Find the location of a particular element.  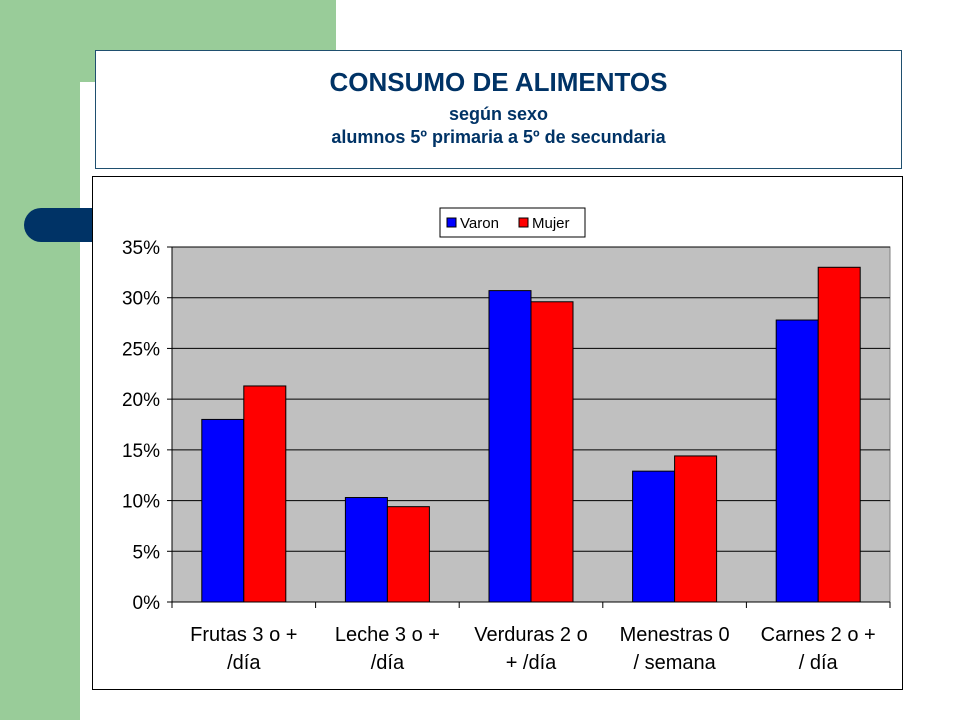

x-category-label: / día is located at coordinates (819, 663).